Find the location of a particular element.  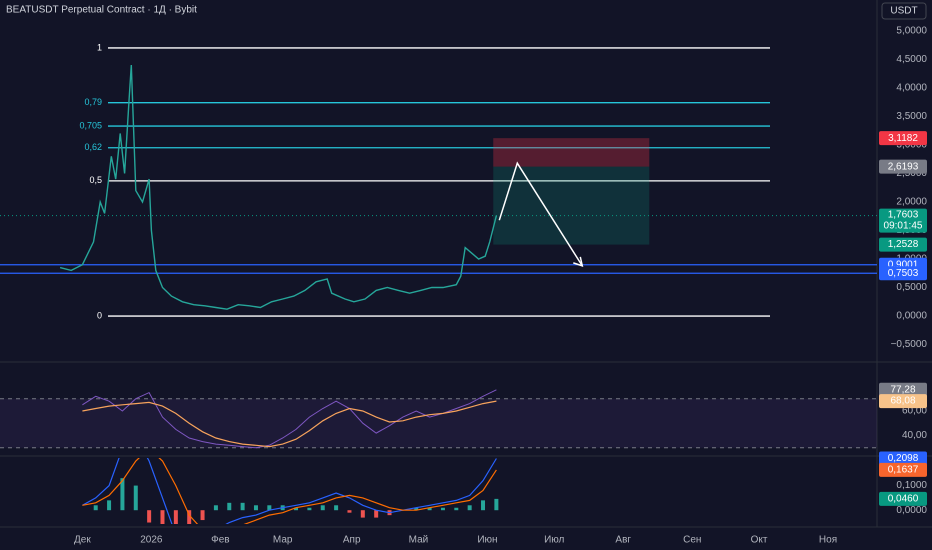

currency-button is located at coordinates (904, 11).